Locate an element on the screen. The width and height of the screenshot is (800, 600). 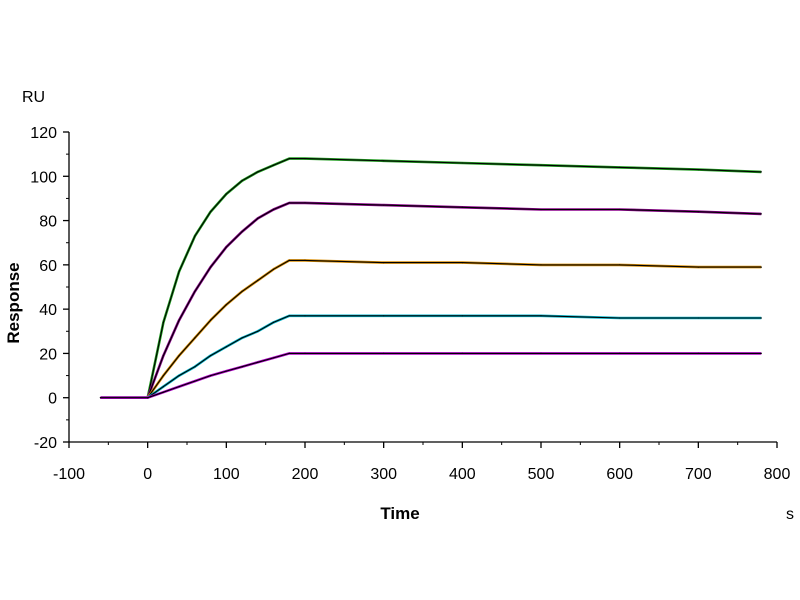
y-tick-label: 0 is located at coordinates (52, 399).